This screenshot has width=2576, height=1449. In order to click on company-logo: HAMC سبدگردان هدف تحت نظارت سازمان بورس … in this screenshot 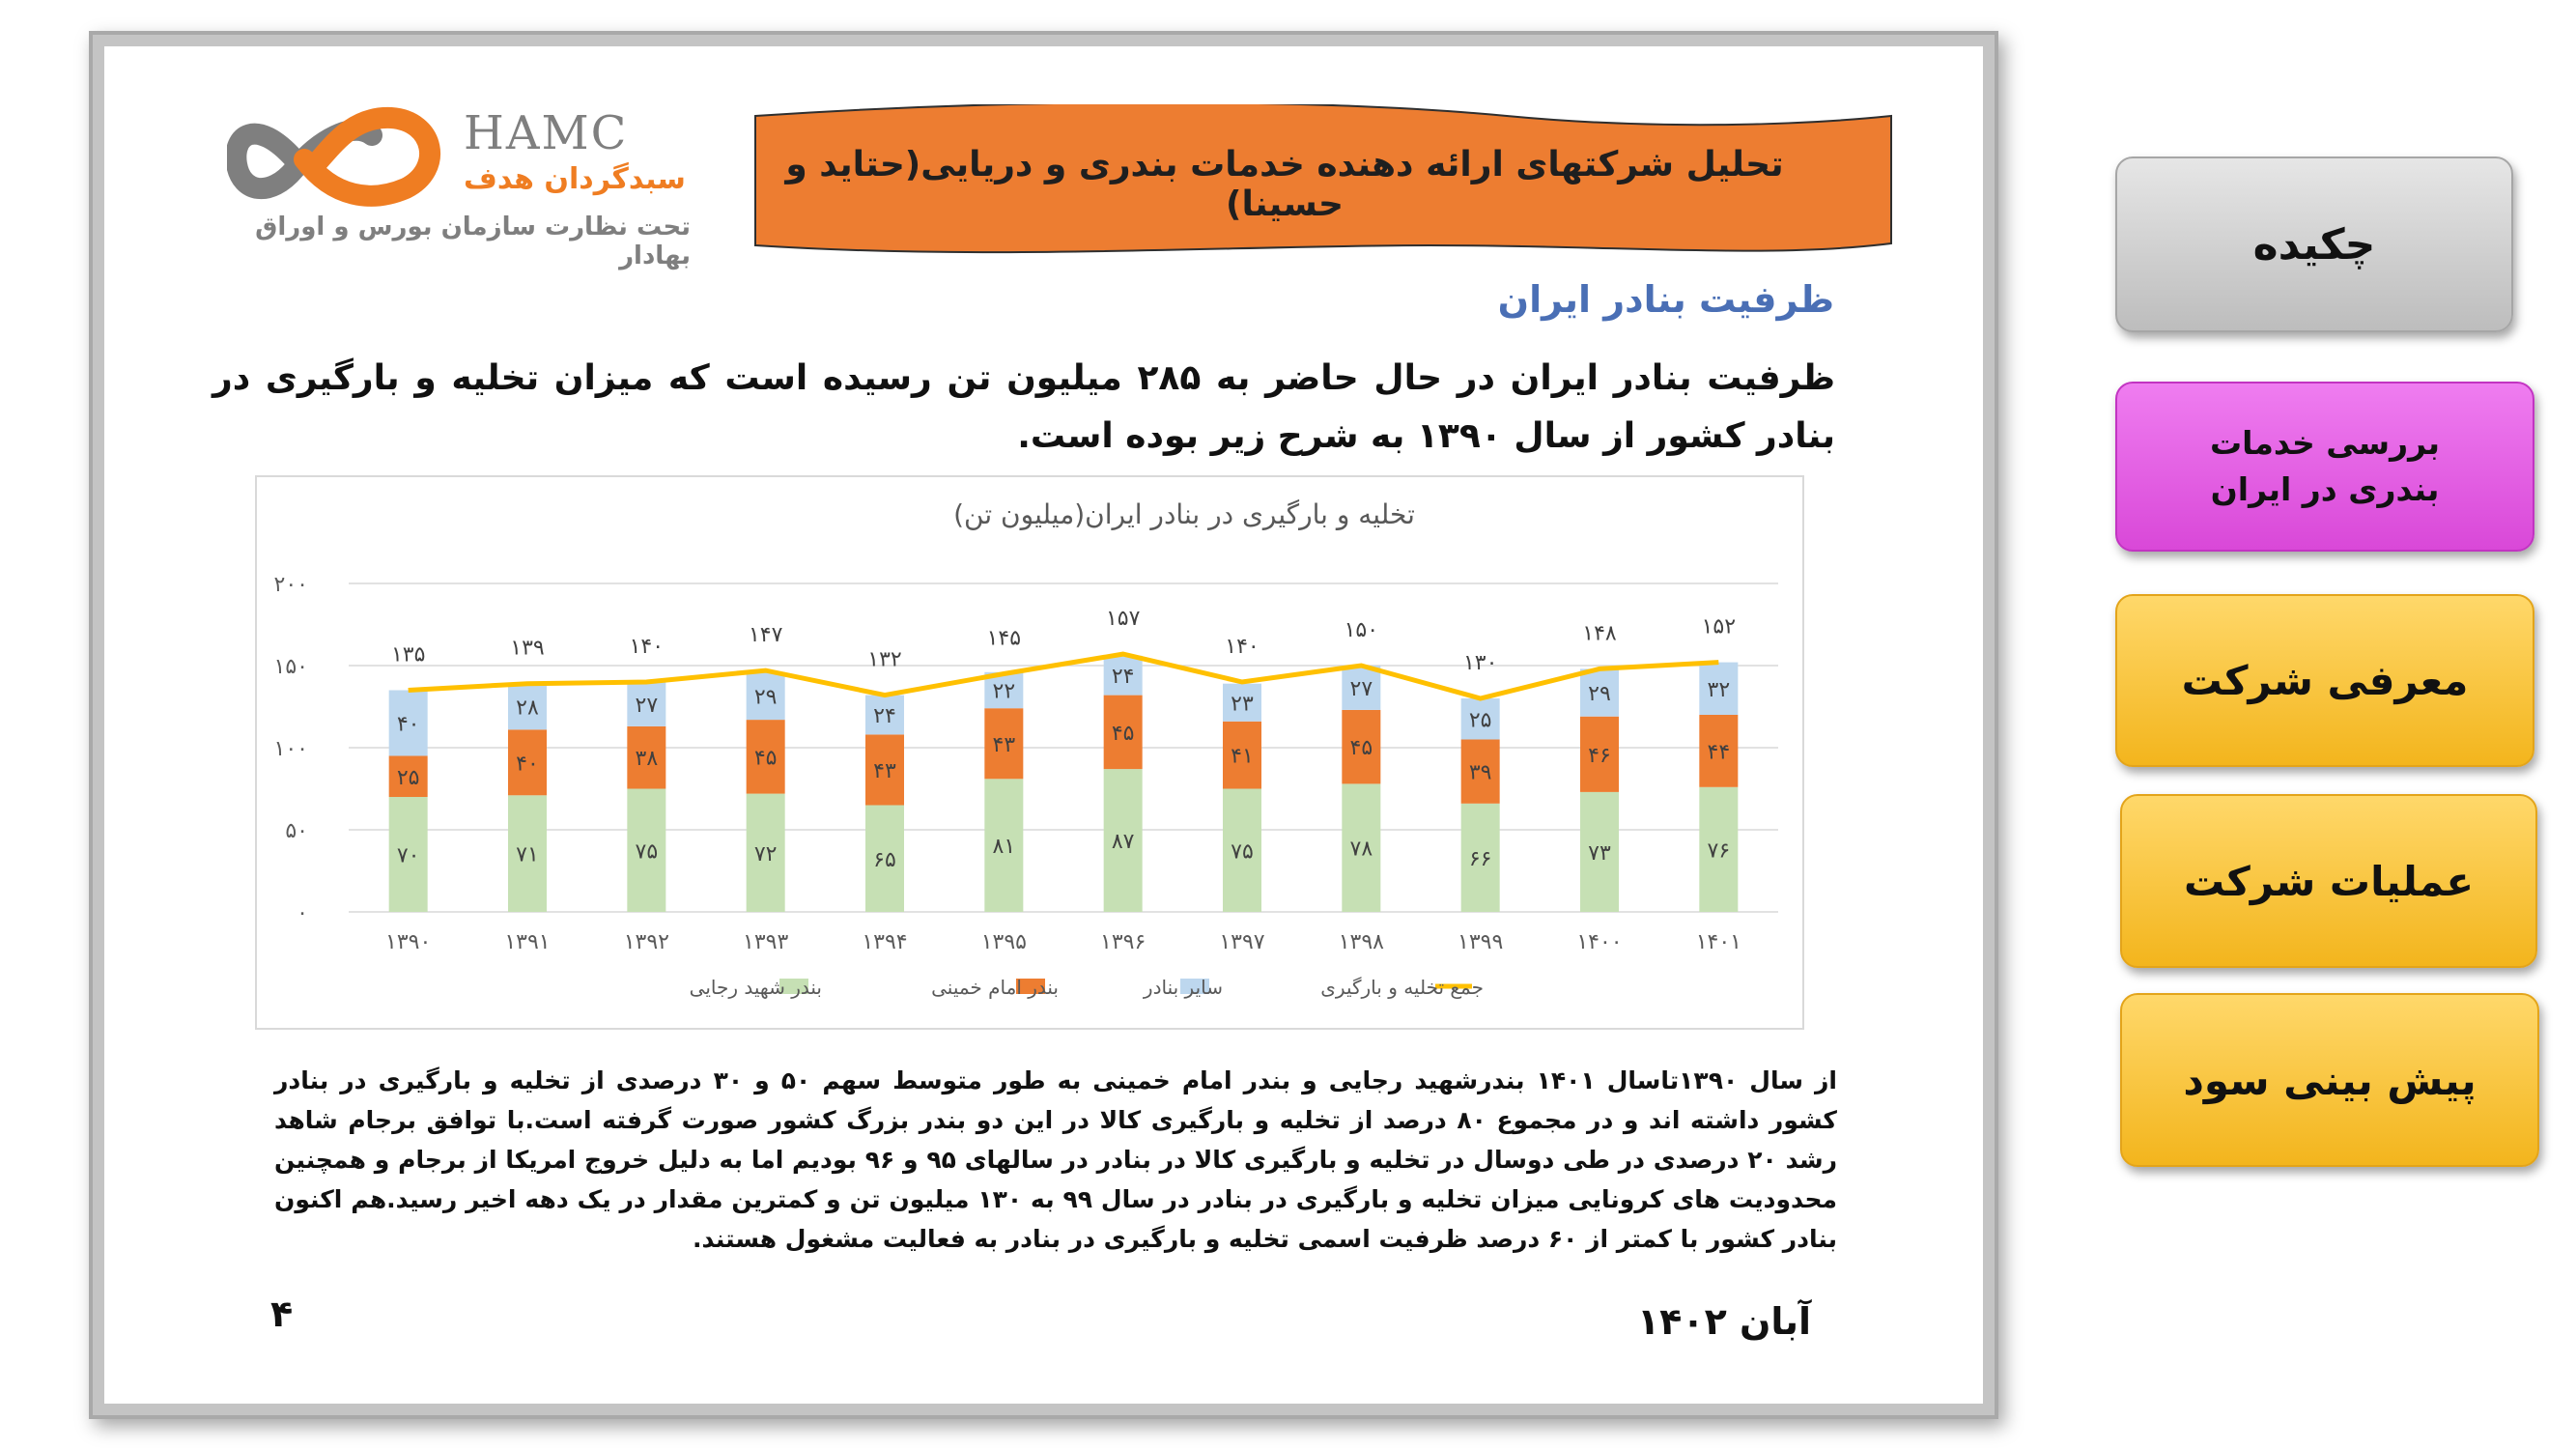, I will do `click(463, 188)`.